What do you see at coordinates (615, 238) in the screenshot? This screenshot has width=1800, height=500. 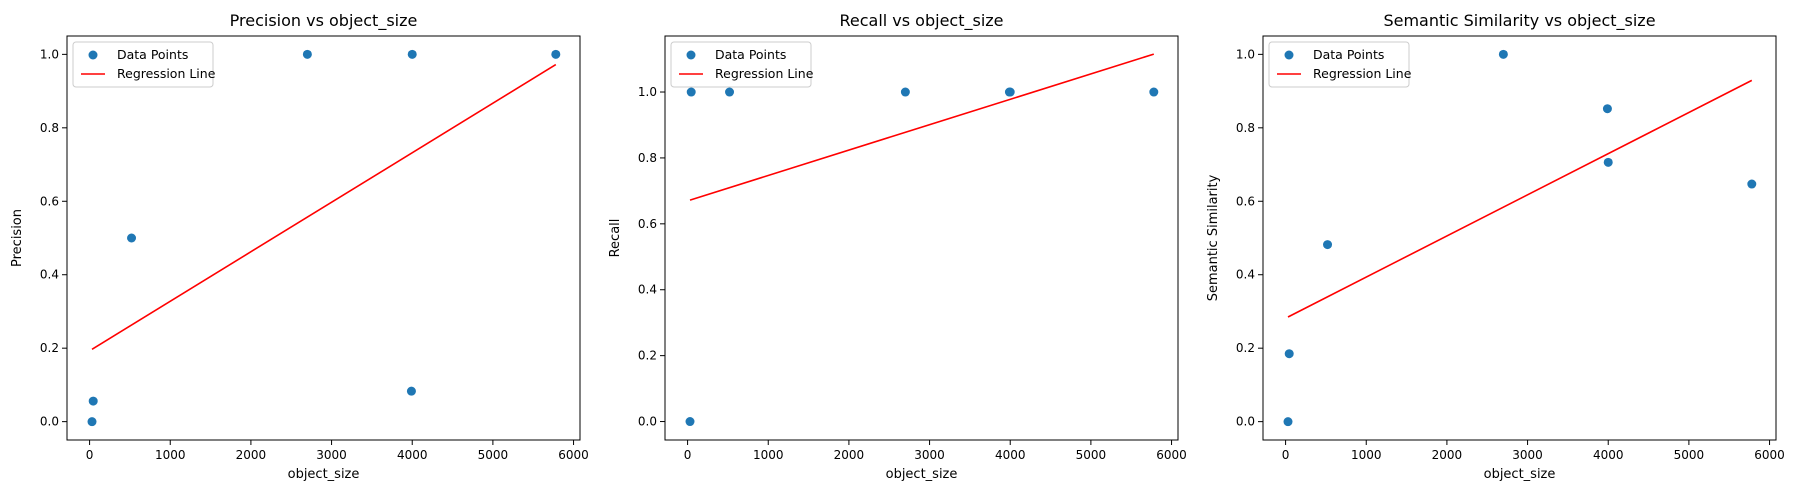 I see `y-axis-label: Recall` at bounding box center [615, 238].